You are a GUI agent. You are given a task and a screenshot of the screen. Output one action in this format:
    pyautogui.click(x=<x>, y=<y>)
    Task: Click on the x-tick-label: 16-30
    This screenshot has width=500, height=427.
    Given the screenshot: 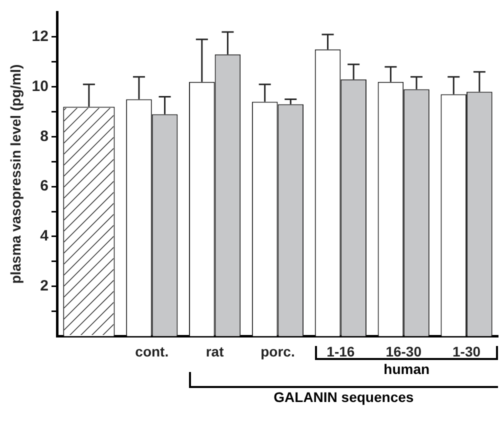 What is the action you would take?
    pyautogui.click(x=404, y=351)
    